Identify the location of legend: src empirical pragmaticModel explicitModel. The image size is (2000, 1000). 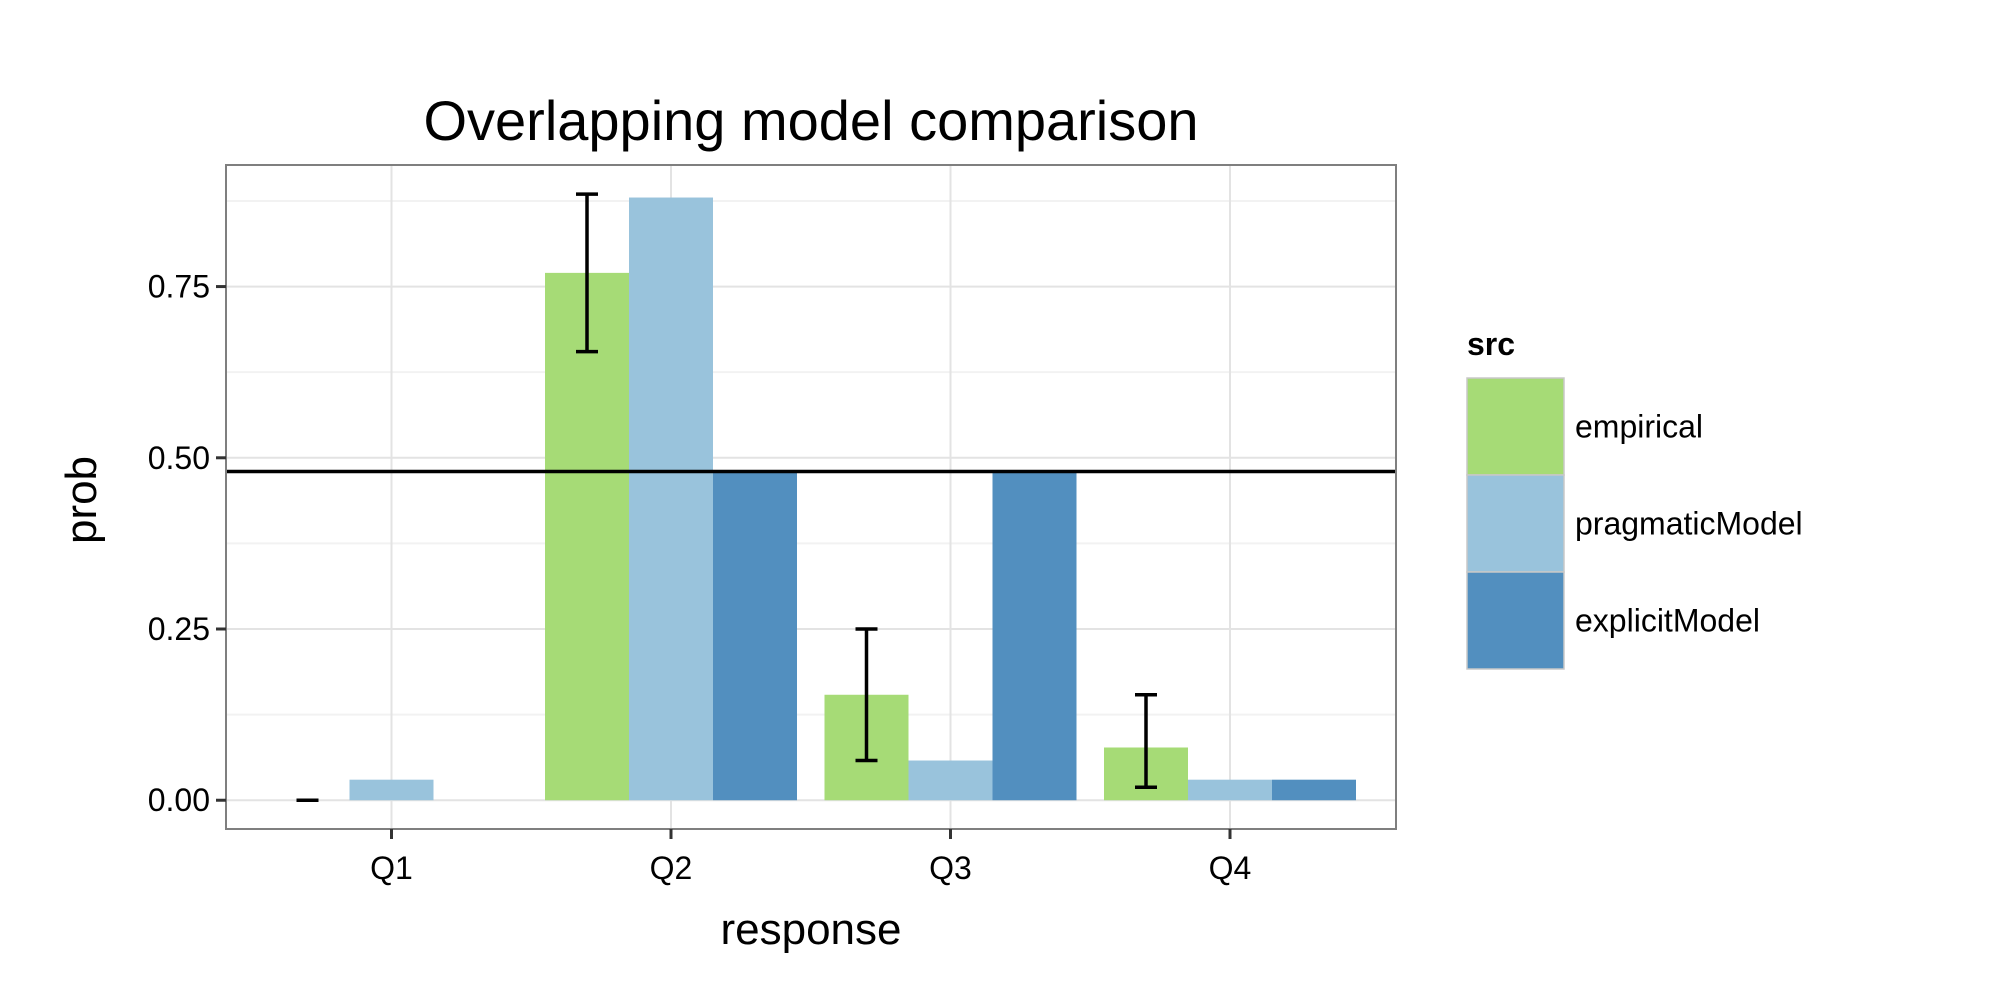
(1634, 498).